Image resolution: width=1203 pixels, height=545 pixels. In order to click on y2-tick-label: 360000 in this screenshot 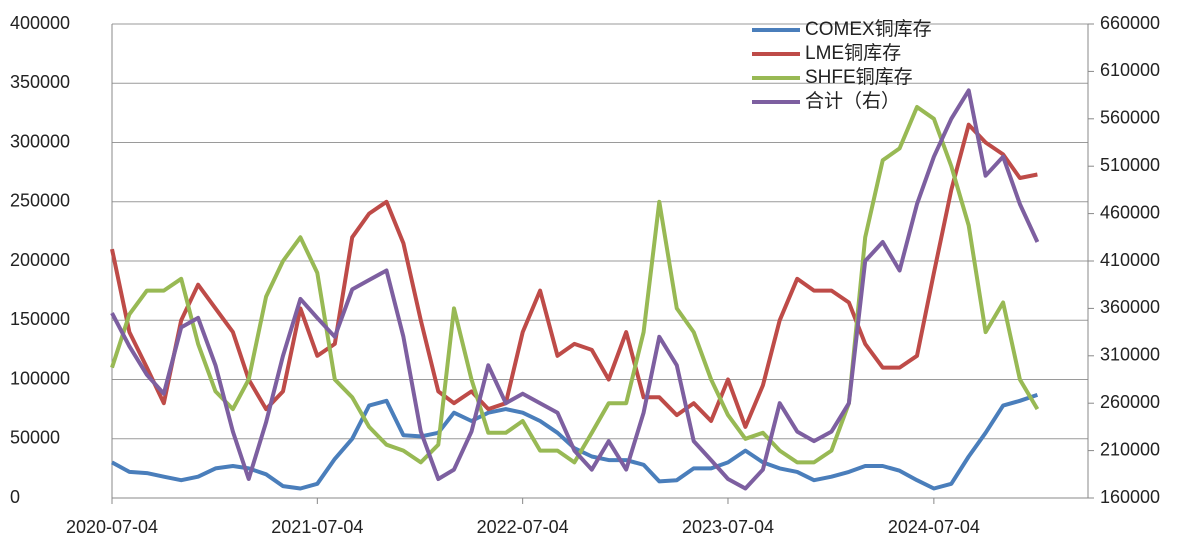, I will do `click(1130, 307)`.